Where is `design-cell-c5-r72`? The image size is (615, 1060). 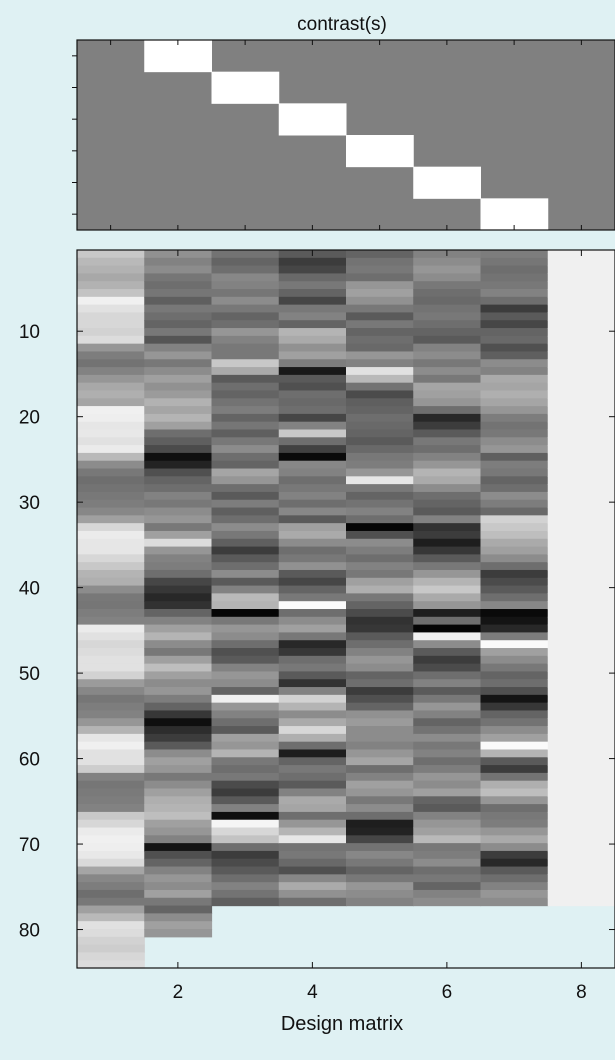 design-cell-c5-r72 is located at coordinates (380, 808).